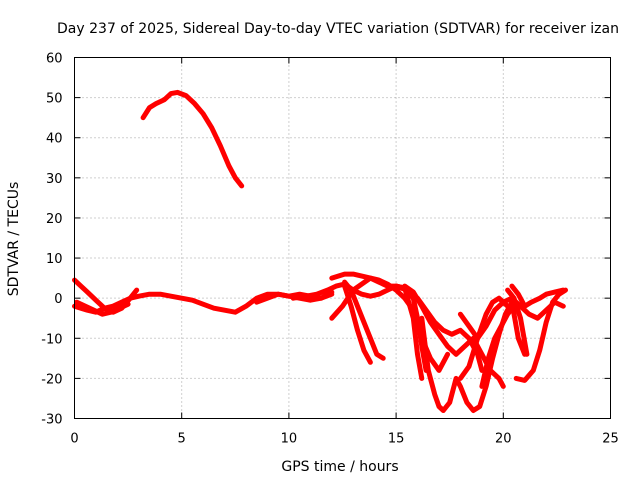 Image resolution: width=640 pixels, height=480 pixels. What do you see at coordinates (14, 239) in the screenshot?
I see `y-axis-label: SDTVAR / TECUs` at bounding box center [14, 239].